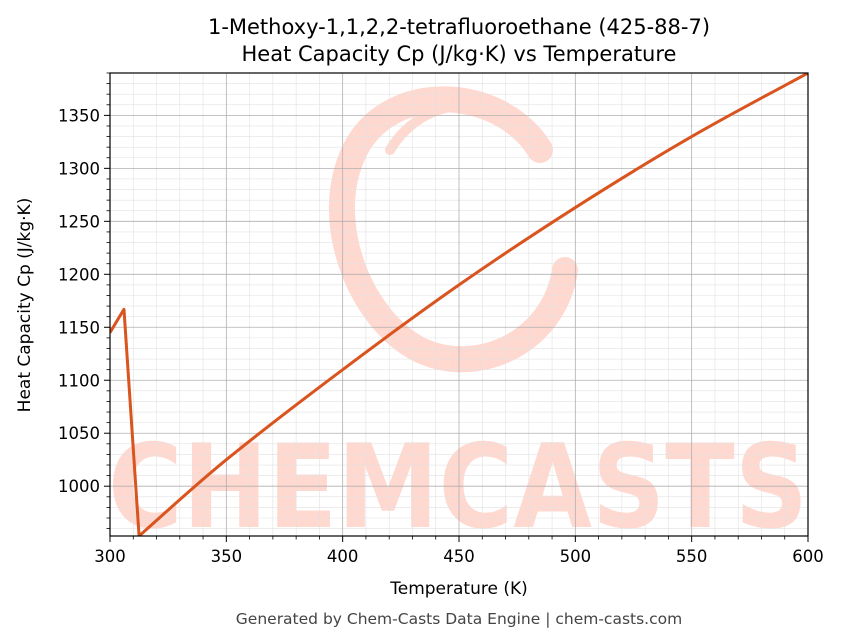  What do you see at coordinates (692, 556) in the screenshot?
I see `x-tick-label: 550` at bounding box center [692, 556].